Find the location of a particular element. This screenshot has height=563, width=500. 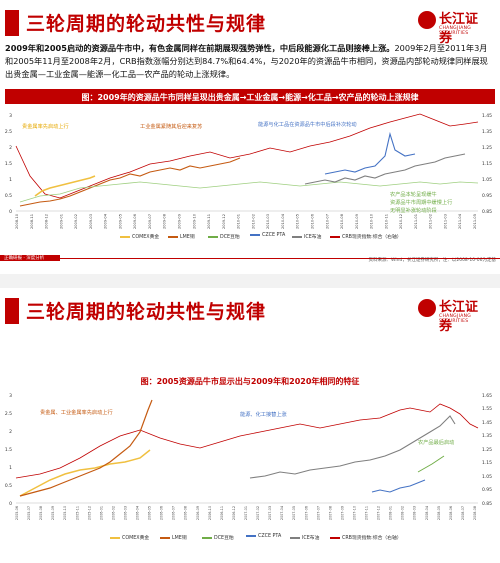

x-tick-label: 2007-01 is located at coordinates (246, 513).